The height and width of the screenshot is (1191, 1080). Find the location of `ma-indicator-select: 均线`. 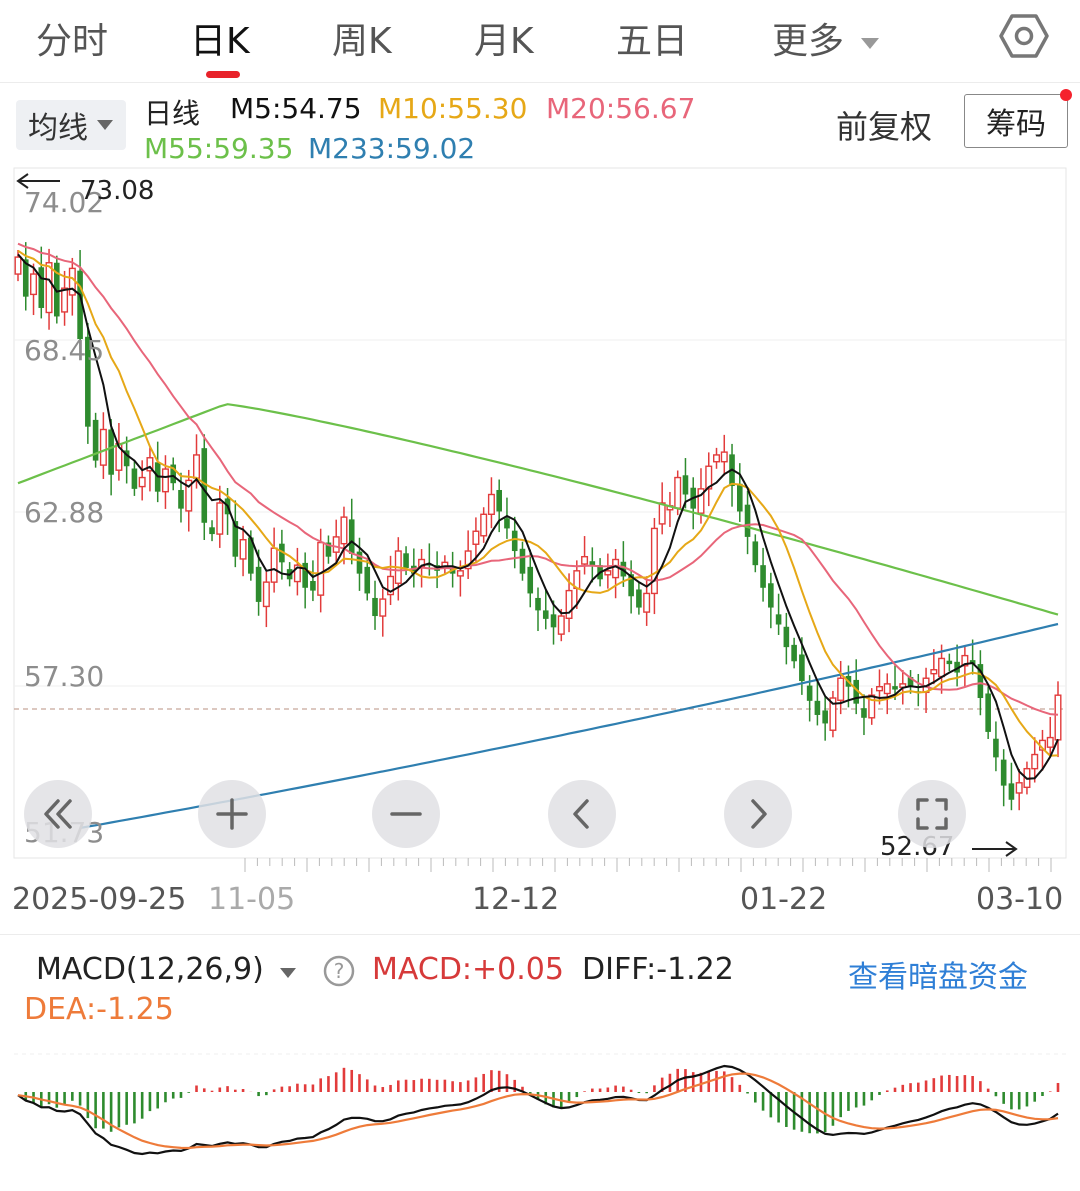

ma-indicator-select: 均线 is located at coordinates (71, 125).